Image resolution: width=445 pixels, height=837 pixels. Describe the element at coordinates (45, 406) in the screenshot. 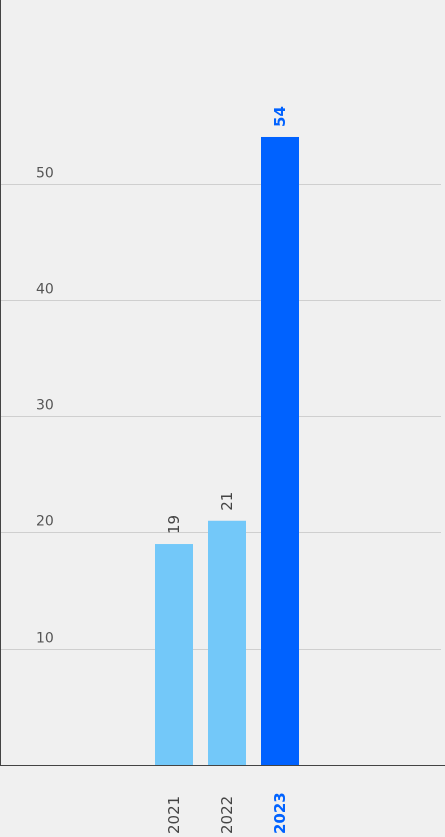

I see `y-tick-label-30: 30` at that location.